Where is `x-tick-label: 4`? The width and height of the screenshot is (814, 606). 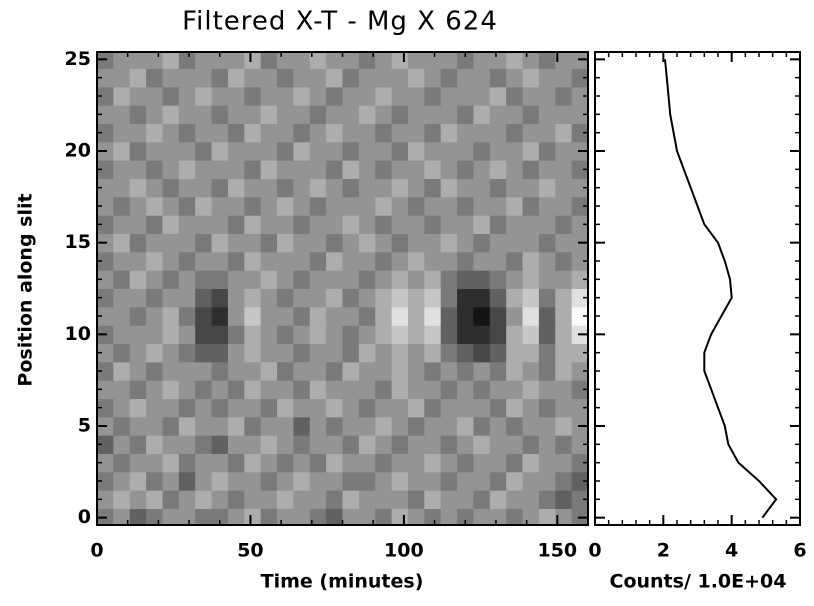
x-tick-label: 4 is located at coordinates (731, 551).